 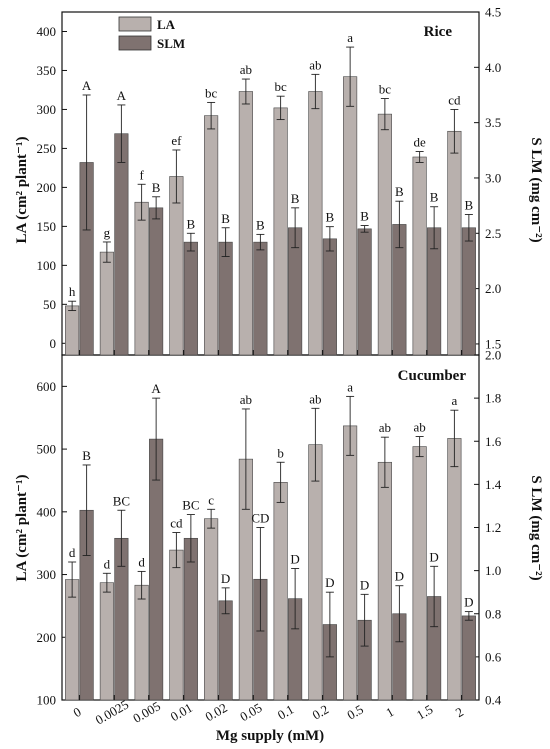 What do you see at coordinates (493, 288) in the screenshot?
I see `rice-y2tick-label: 2.0` at bounding box center [493, 288].